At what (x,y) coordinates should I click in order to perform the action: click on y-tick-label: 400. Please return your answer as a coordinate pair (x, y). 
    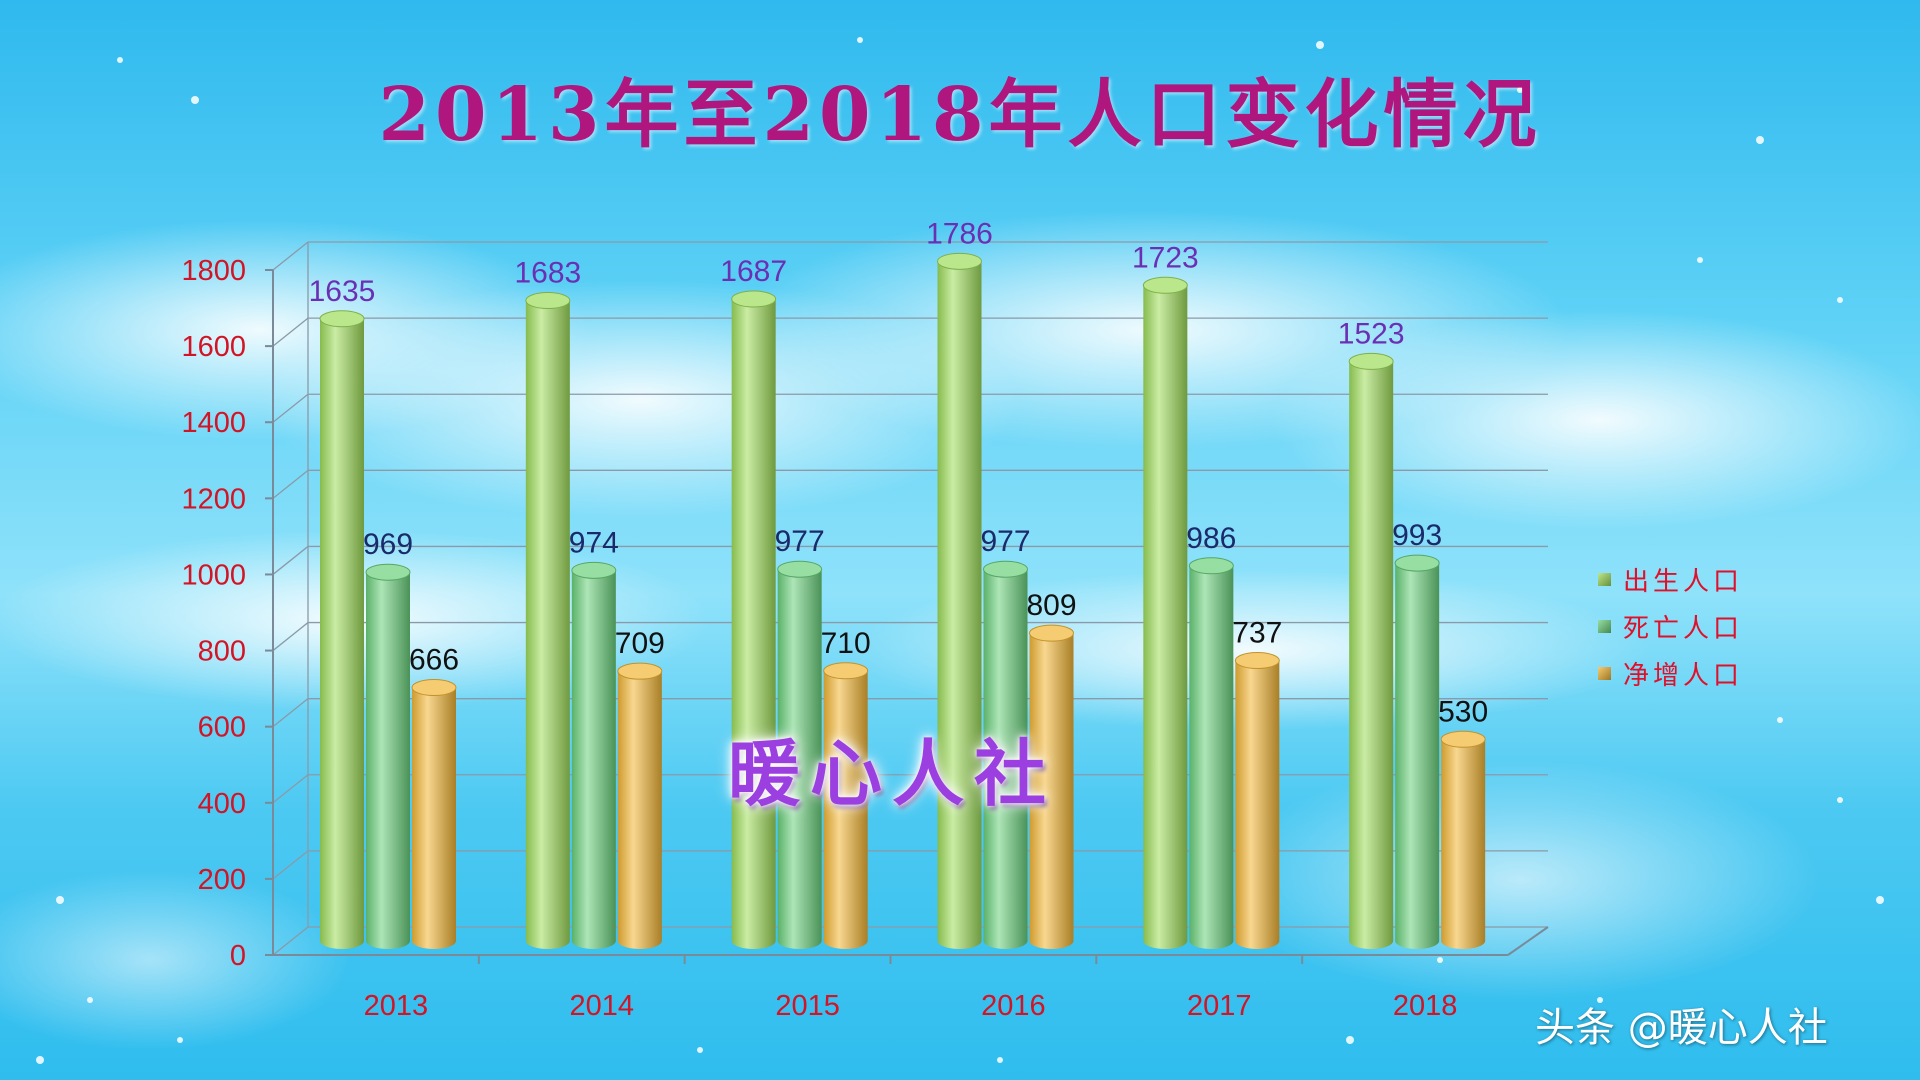
    Looking at the image, I should click on (222, 804).